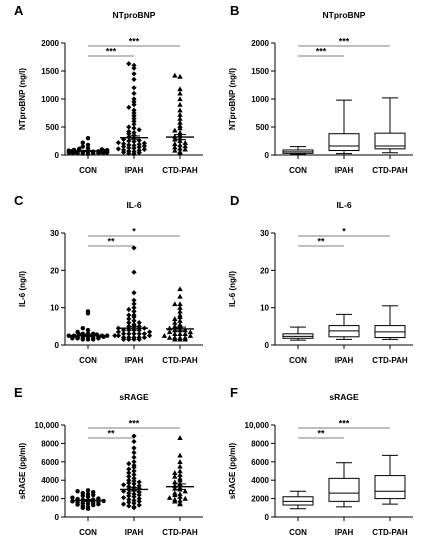 This screenshot has width=444, height=550. I want to click on y-tick-label: 6000, so click(260, 462).